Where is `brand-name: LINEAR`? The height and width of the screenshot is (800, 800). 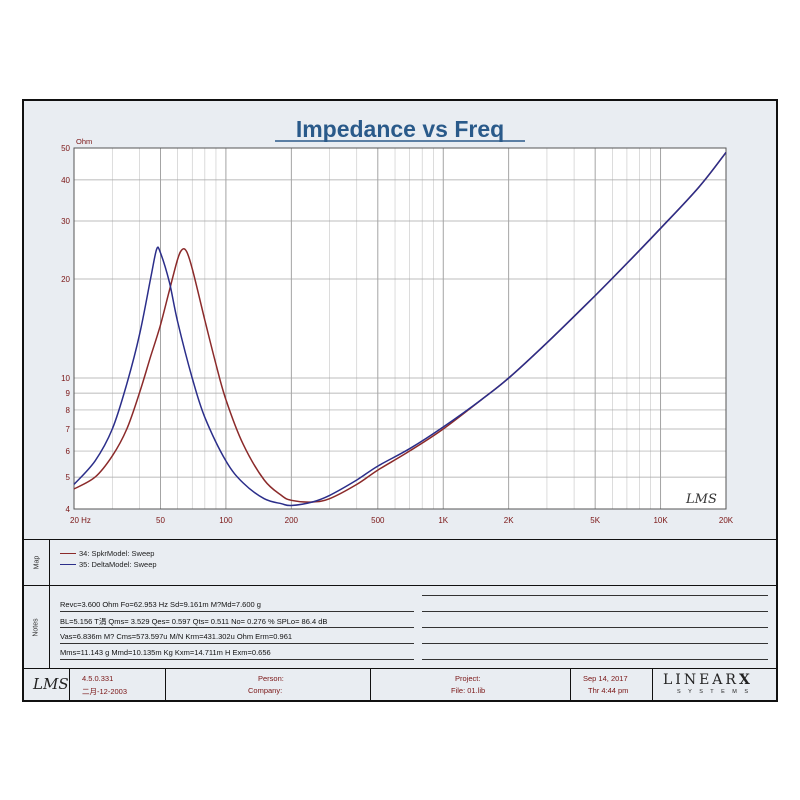
brand-name: LINEAR is located at coordinates (701, 680).